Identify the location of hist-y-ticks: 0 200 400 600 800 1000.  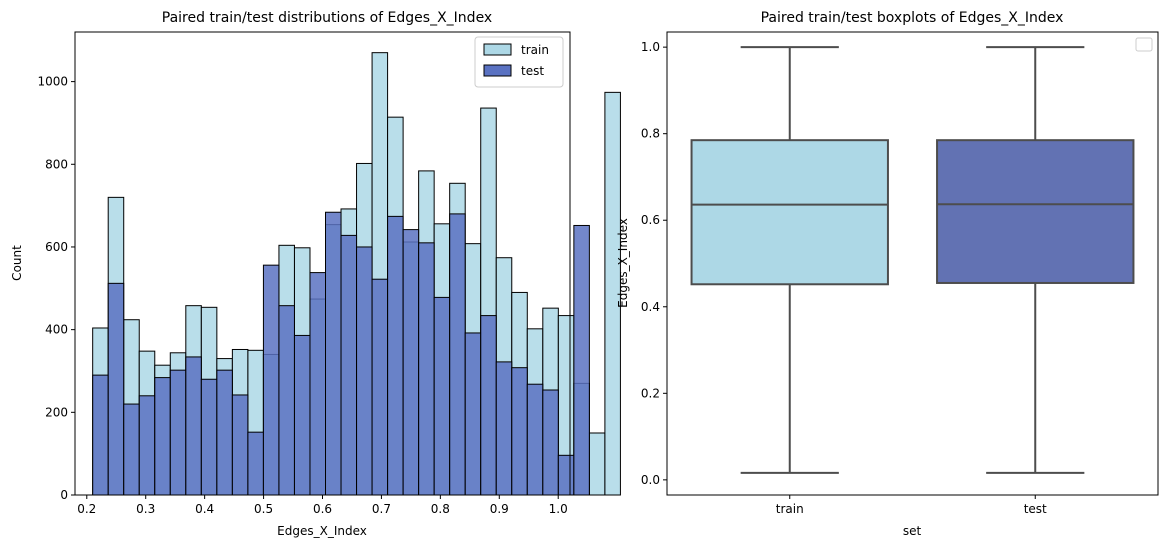
(56, 288).